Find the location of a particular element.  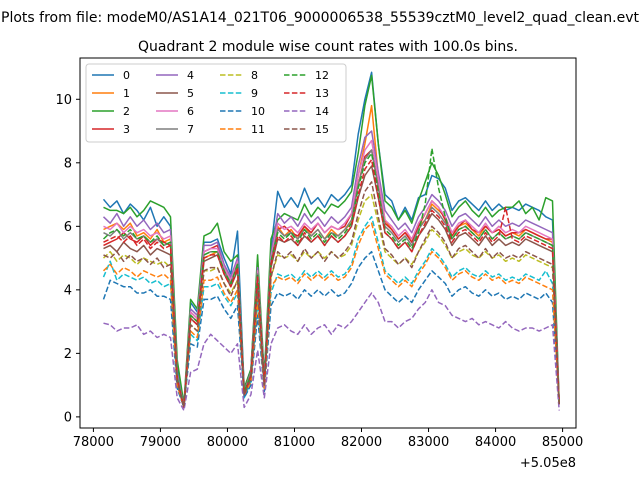

legend-label-0: 0 is located at coordinates (126, 75).